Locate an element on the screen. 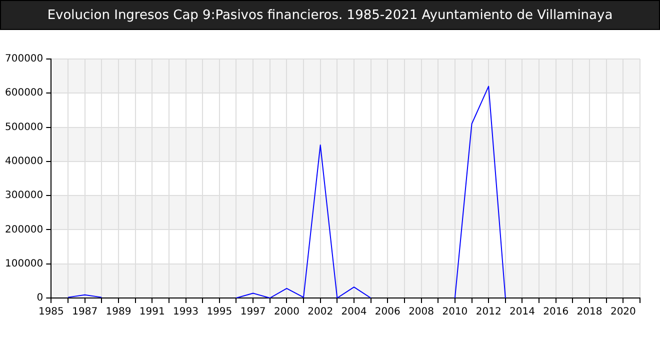  x-tick-label: 2018 is located at coordinates (589, 312).